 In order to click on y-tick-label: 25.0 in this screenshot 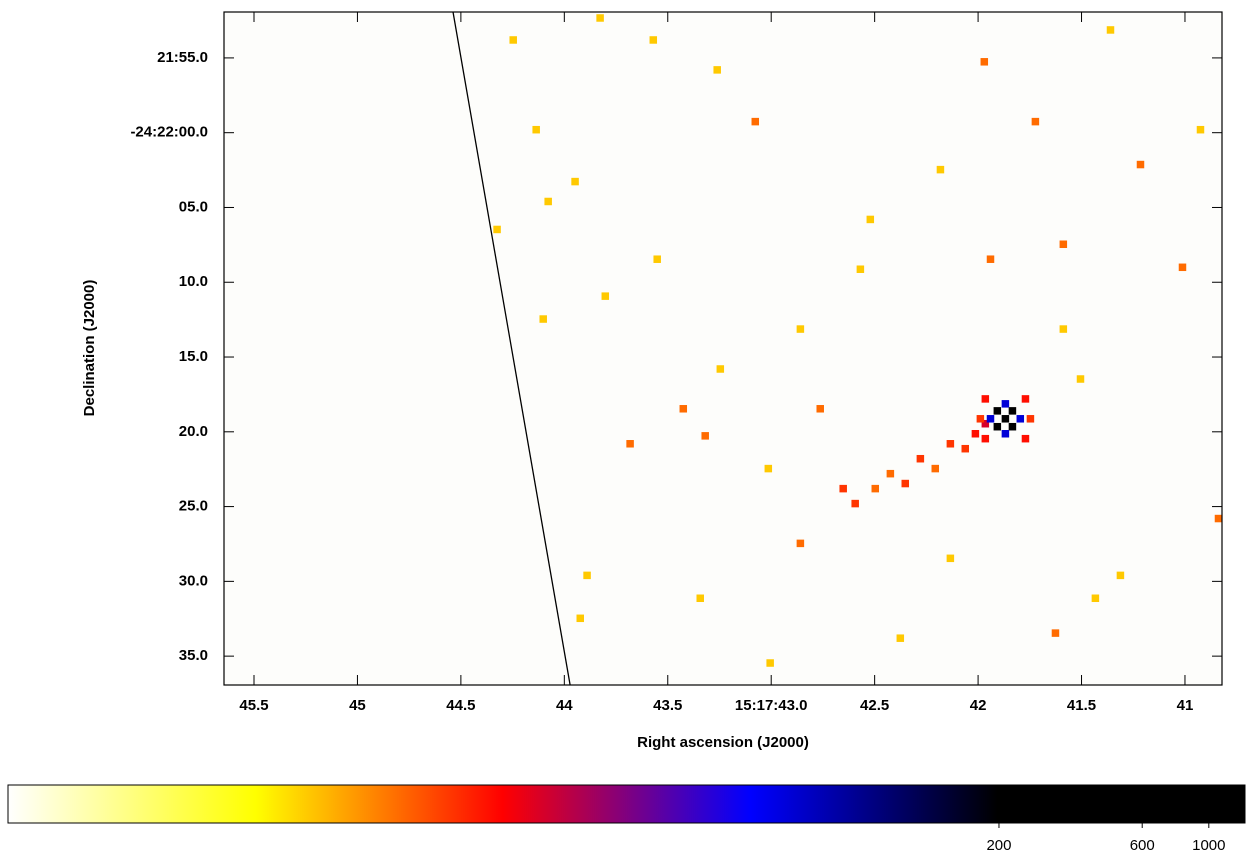, I will do `click(193, 506)`.